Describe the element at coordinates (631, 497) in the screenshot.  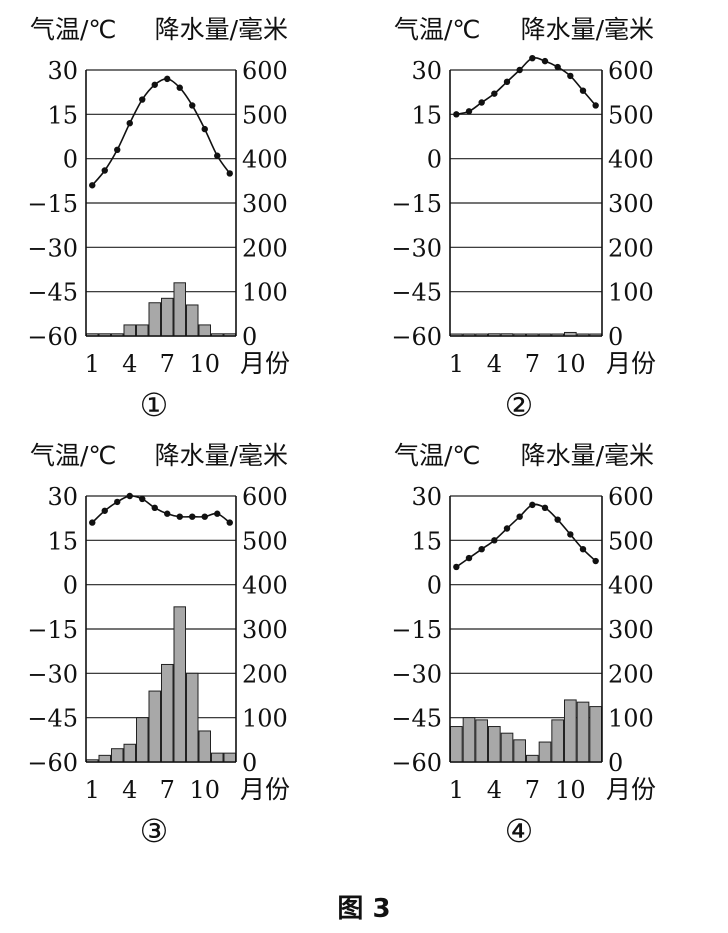
I see `precipitation-tick-label: 600` at that location.